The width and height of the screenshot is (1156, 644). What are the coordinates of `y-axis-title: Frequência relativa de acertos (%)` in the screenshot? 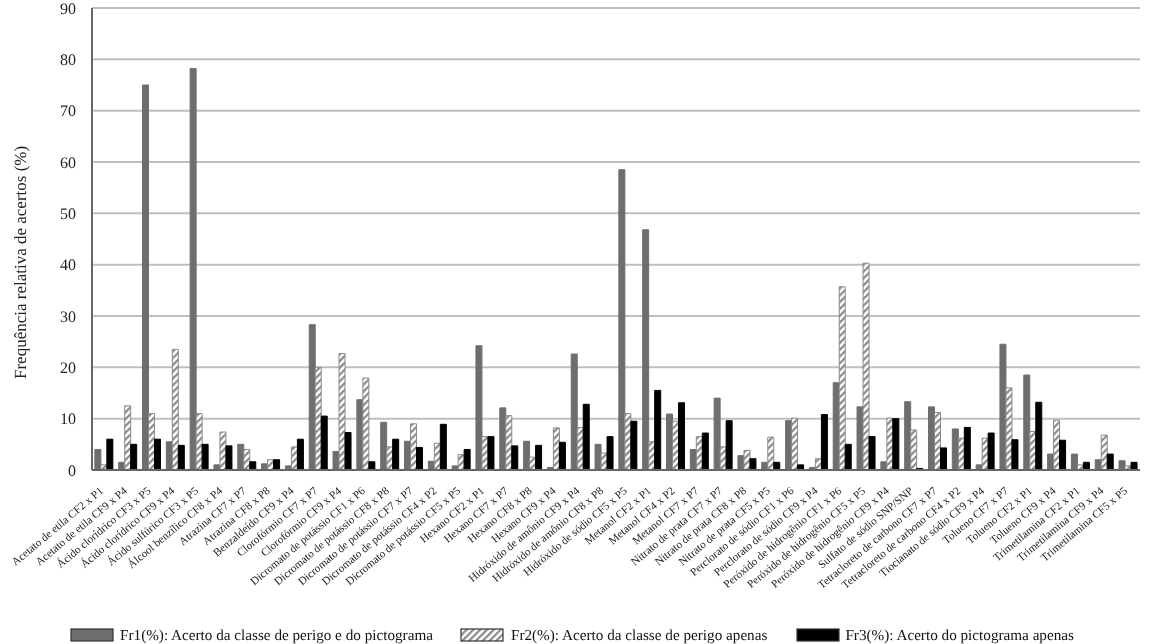 It's located at (20, 262).